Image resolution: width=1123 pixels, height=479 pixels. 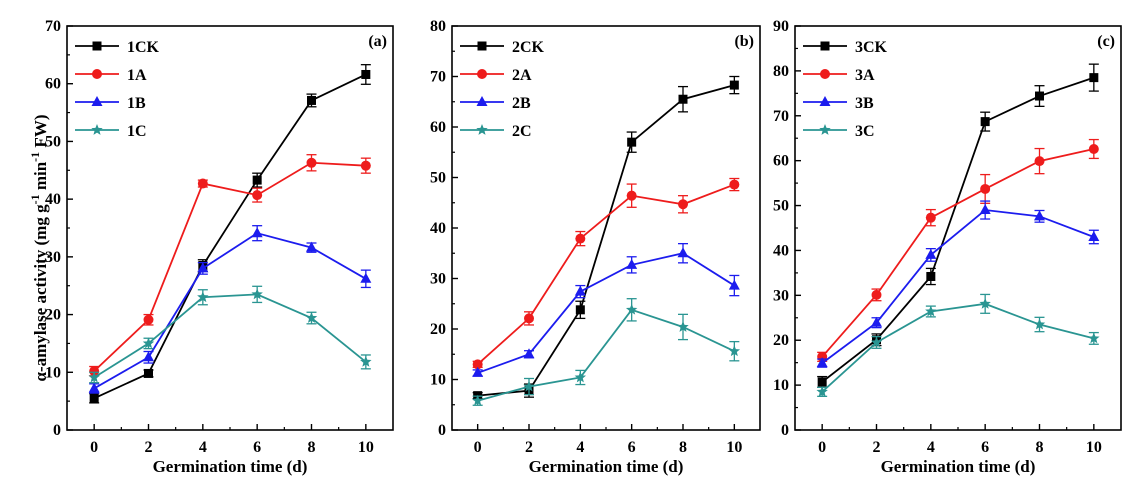 What do you see at coordinates (529, 447) in the screenshot?
I see `x-tick-label: 2` at bounding box center [529, 447].